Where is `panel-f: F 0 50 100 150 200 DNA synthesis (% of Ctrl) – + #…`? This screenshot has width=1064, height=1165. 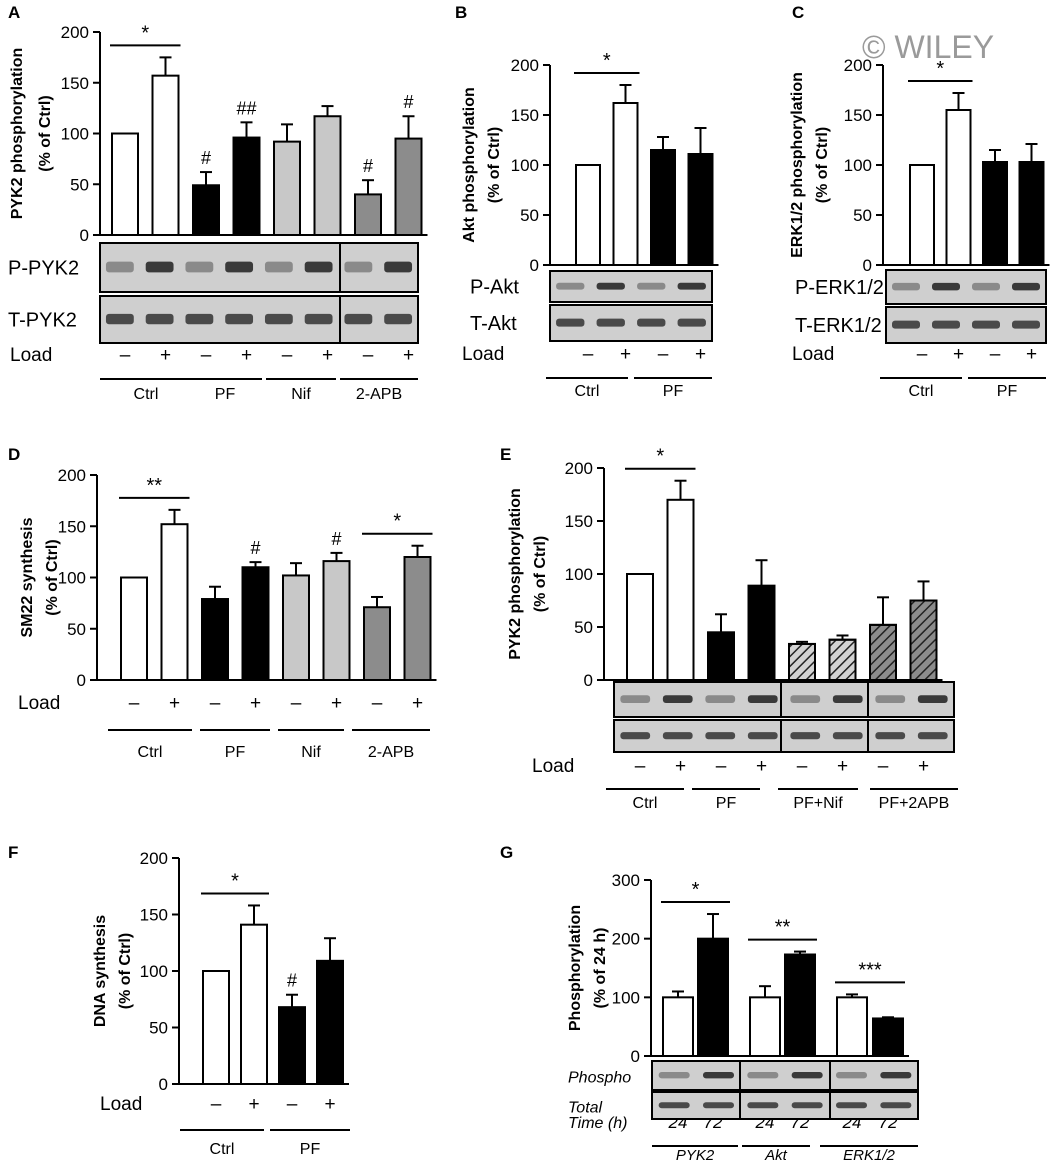 panel-f: F 0 50 100 150 200 DNA synthesis (% of Ctrl) – + #… is located at coordinates (179, 1000).